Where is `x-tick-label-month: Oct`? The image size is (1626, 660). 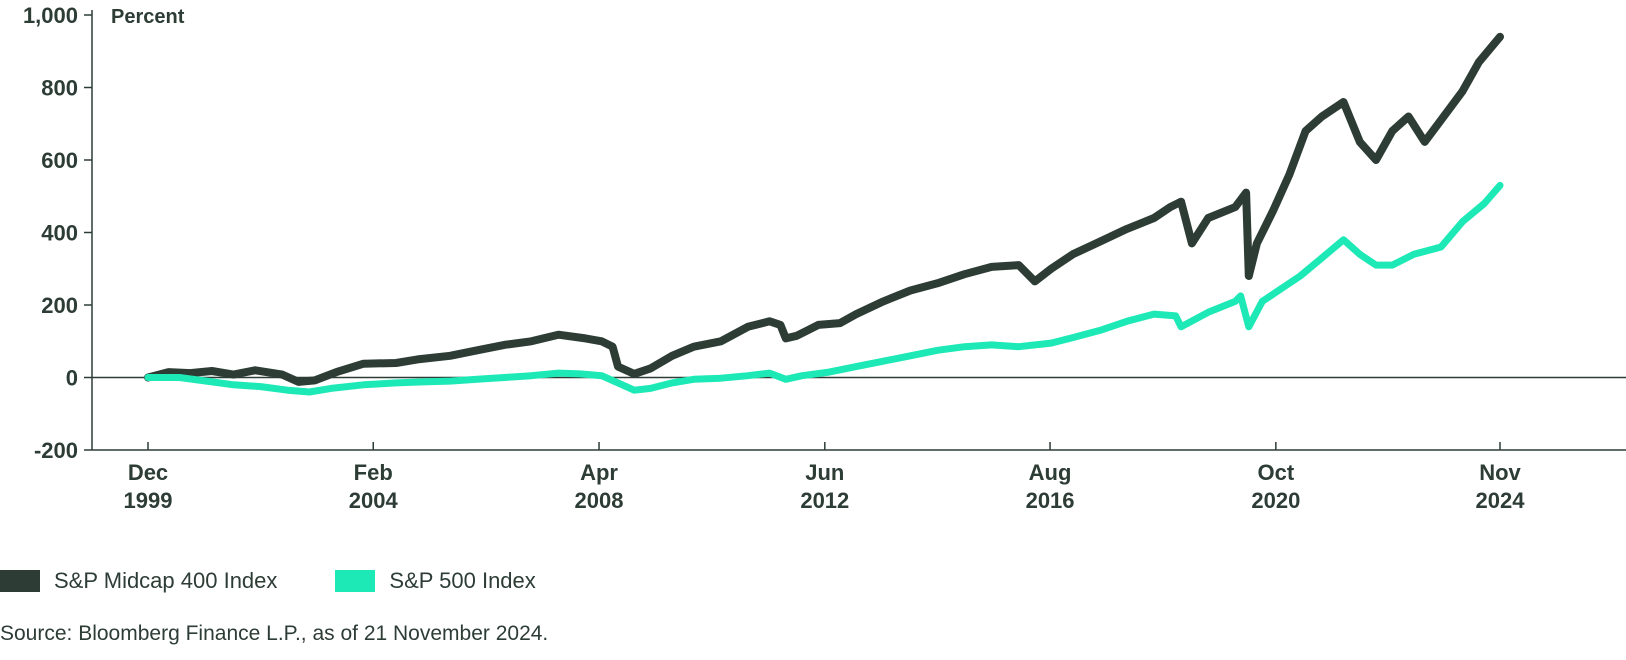 x-tick-label-month: Oct is located at coordinates (1275, 472).